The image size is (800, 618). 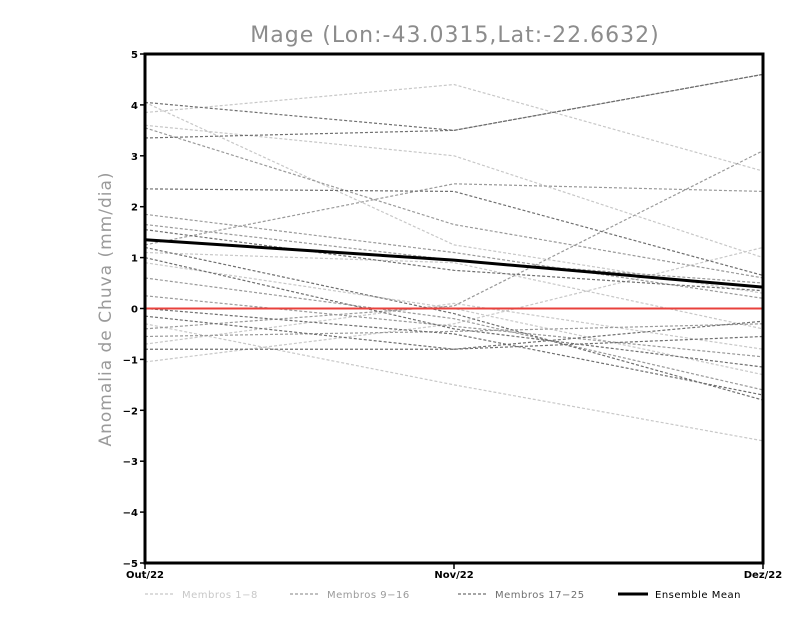 What do you see at coordinates (130, 411) in the screenshot?
I see `y-tick-label: −2` at bounding box center [130, 411].